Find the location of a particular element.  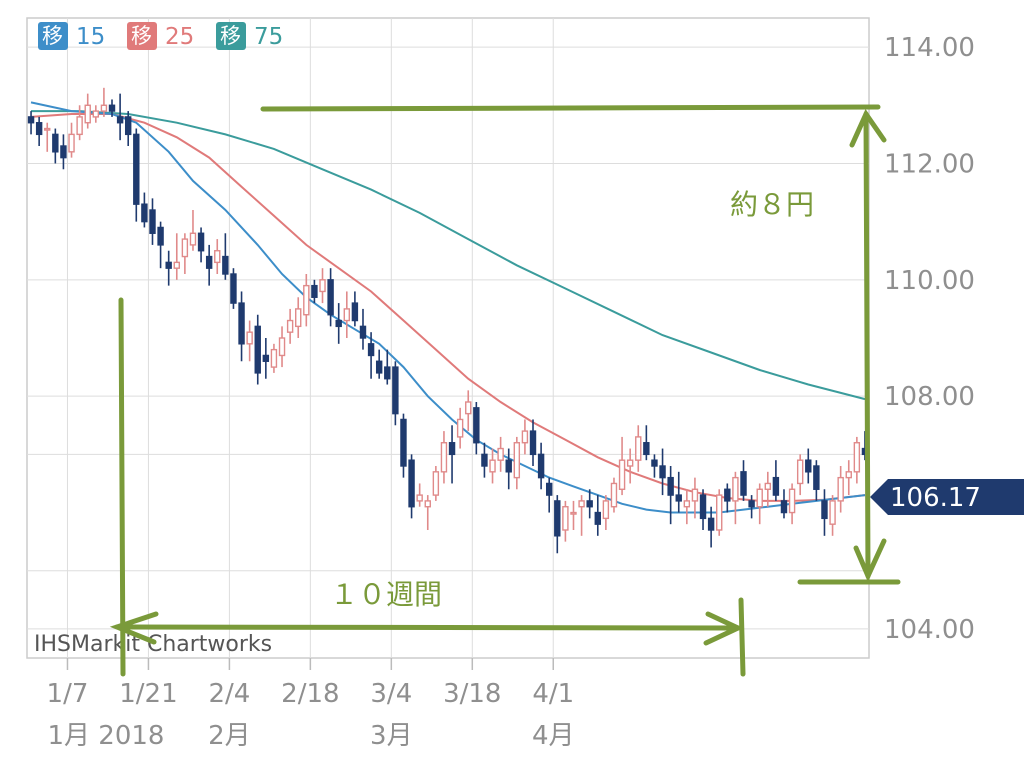

x-axis: 1/7 1/21 2/4 2/18 3/4 3/18 4/1 1月 2018 2月 3月 4月 is located at coordinates (311, 704).